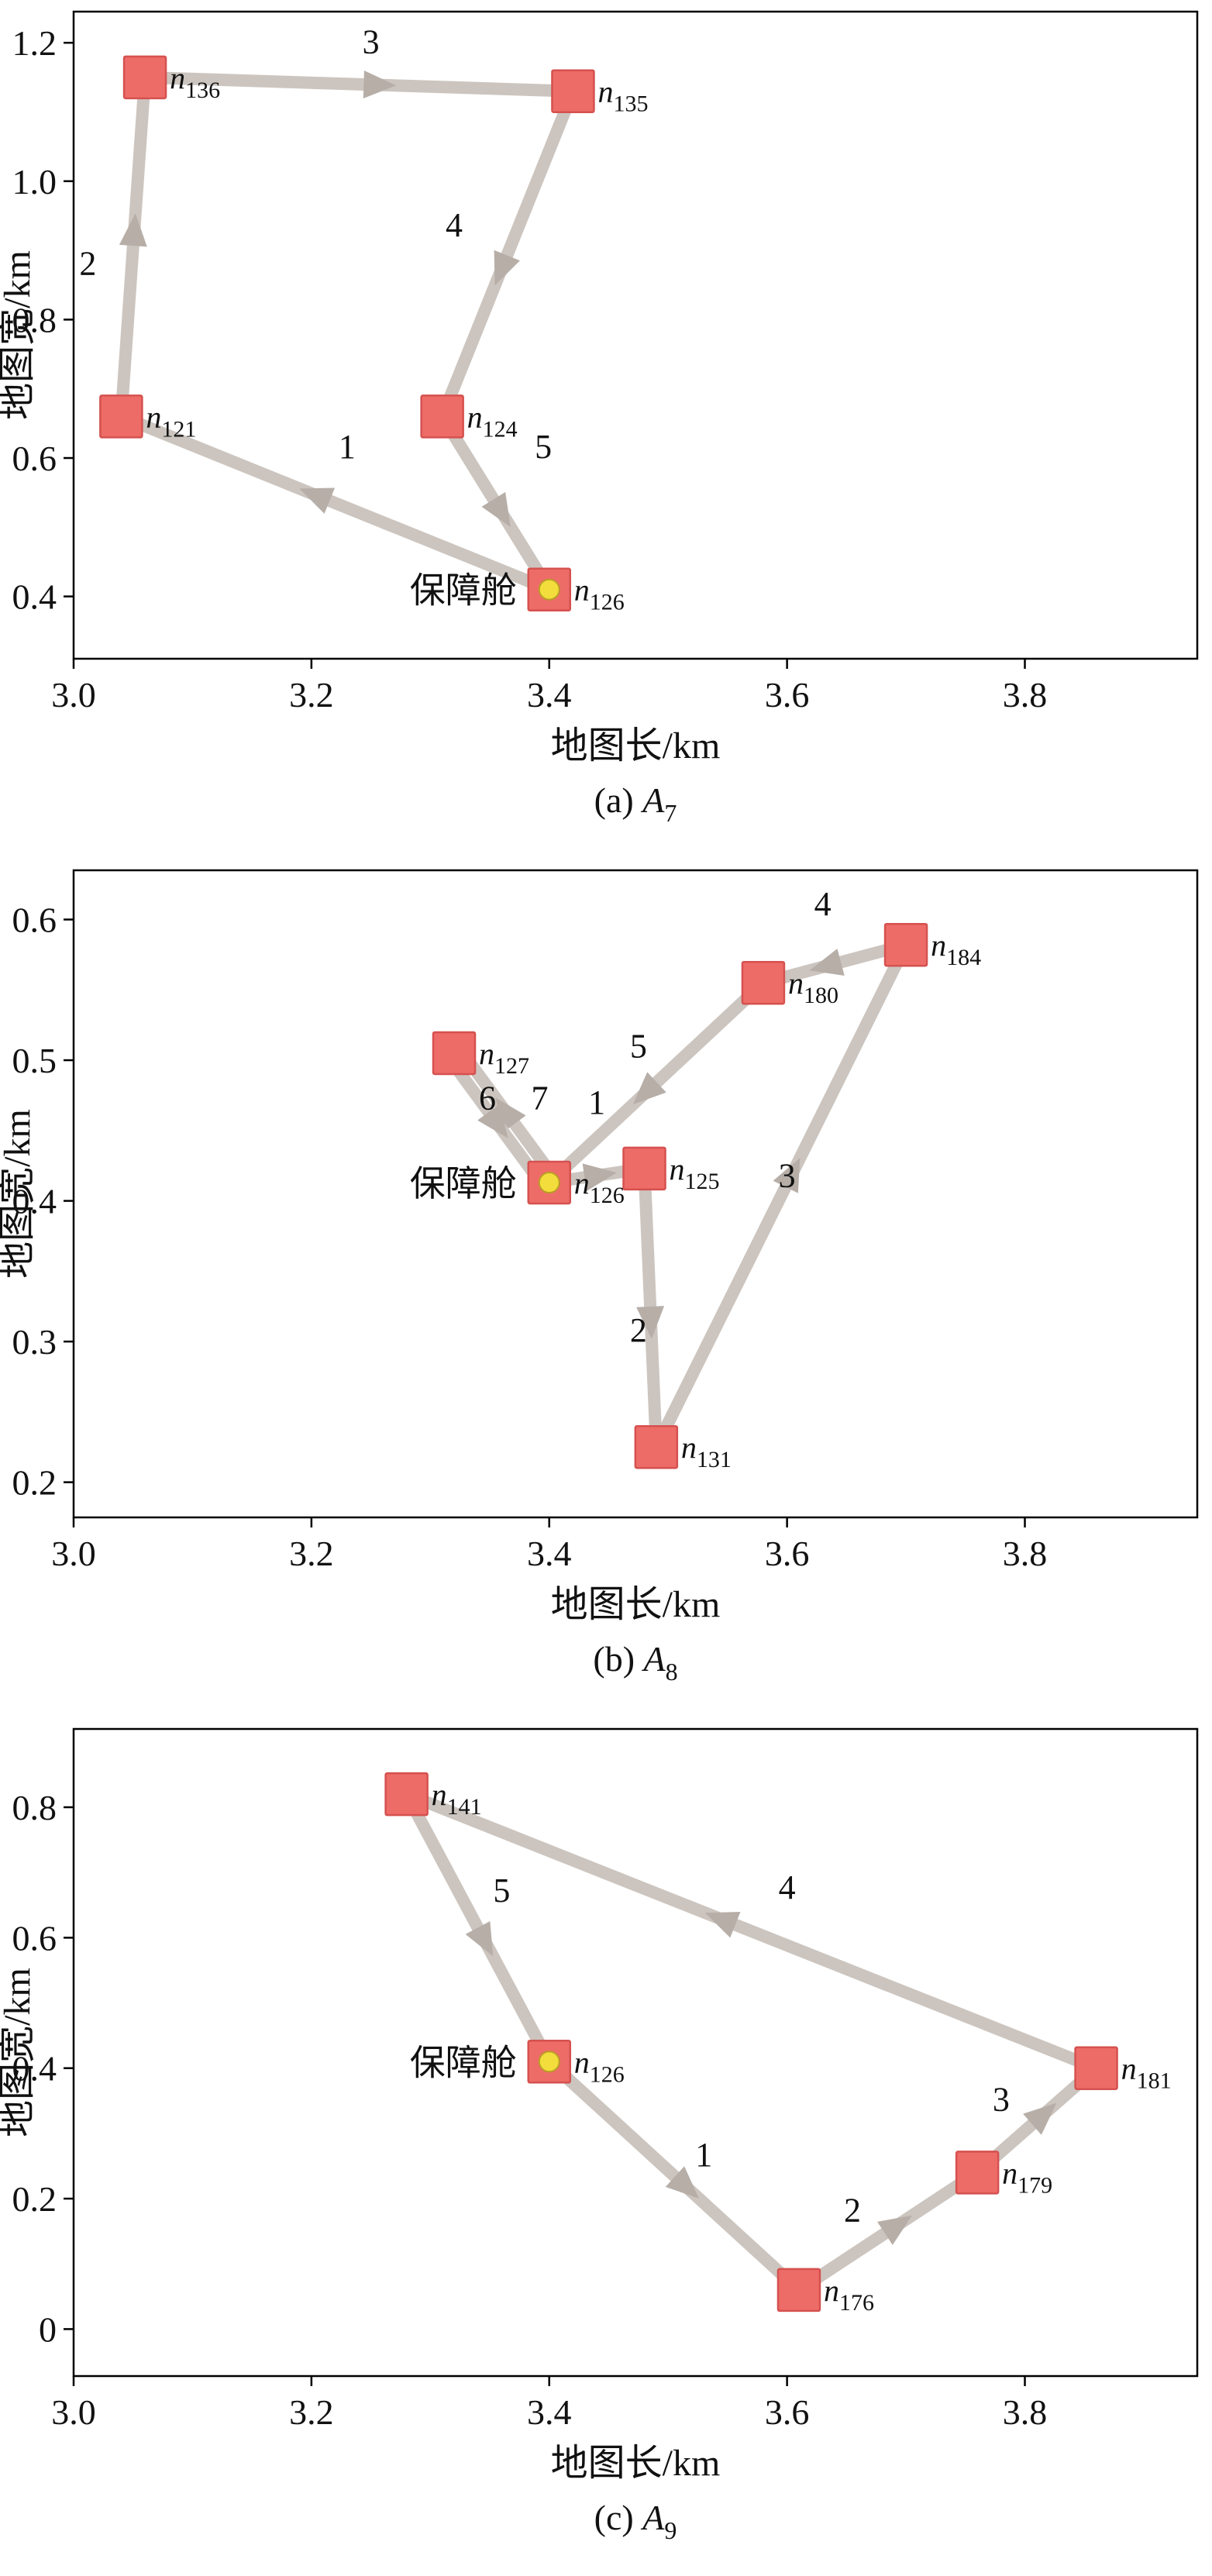  What do you see at coordinates (849, 2294) in the screenshot?
I see `node-label: n176` at bounding box center [849, 2294].